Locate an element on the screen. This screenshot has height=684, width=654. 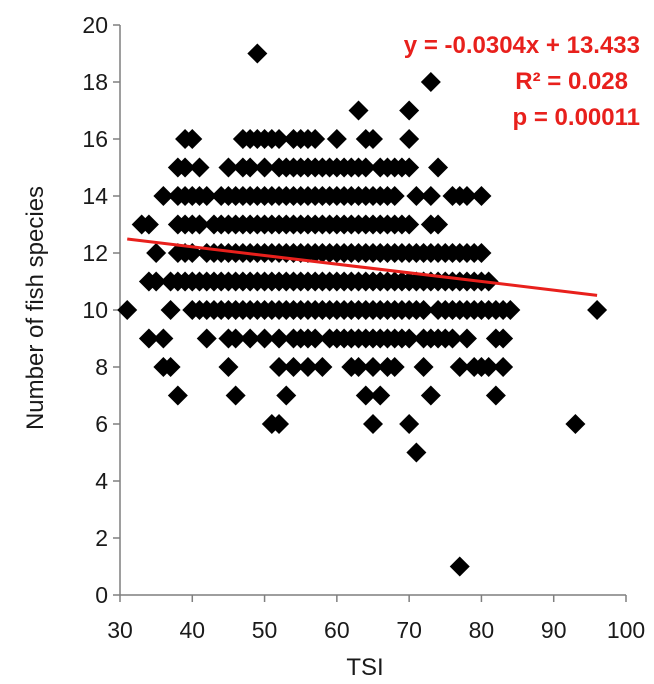
x-tick-label: 70 is located at coordinates (409, 630).